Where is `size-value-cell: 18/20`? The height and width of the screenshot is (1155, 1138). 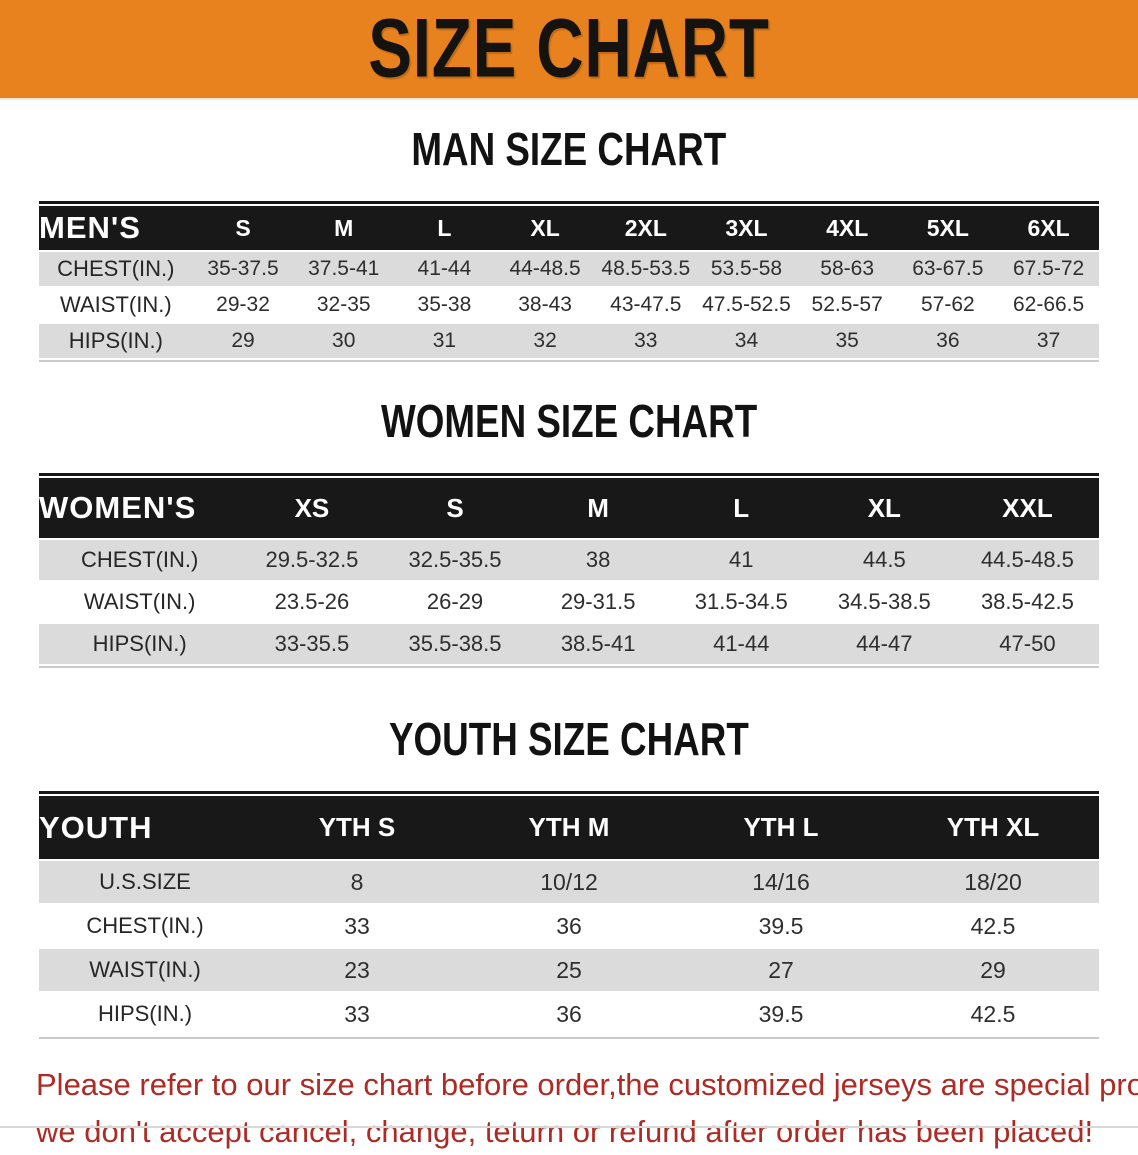 size-value-cell: 18/20 is located at coordinates (993, 882).